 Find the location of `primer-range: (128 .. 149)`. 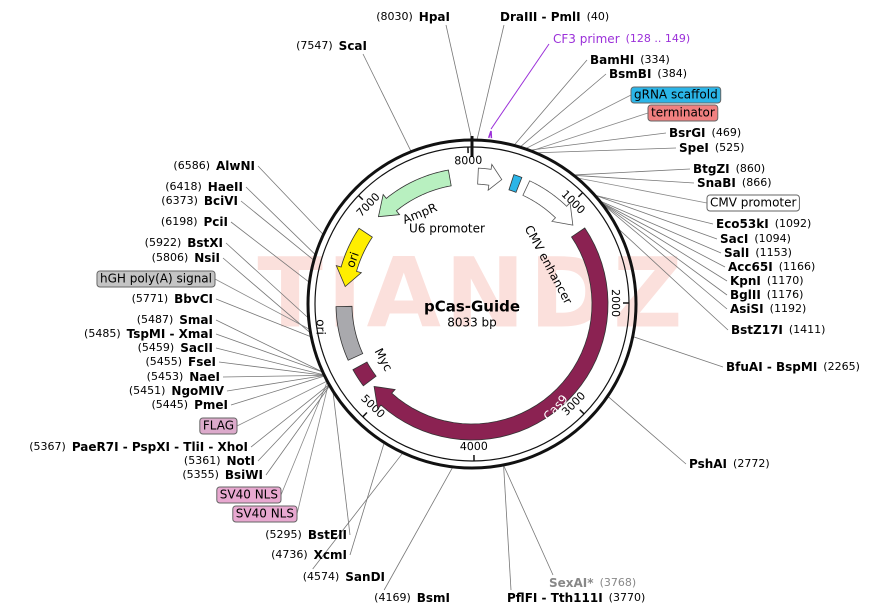

primer-range: (128 .. 149) is located at coordinates (658, 38).